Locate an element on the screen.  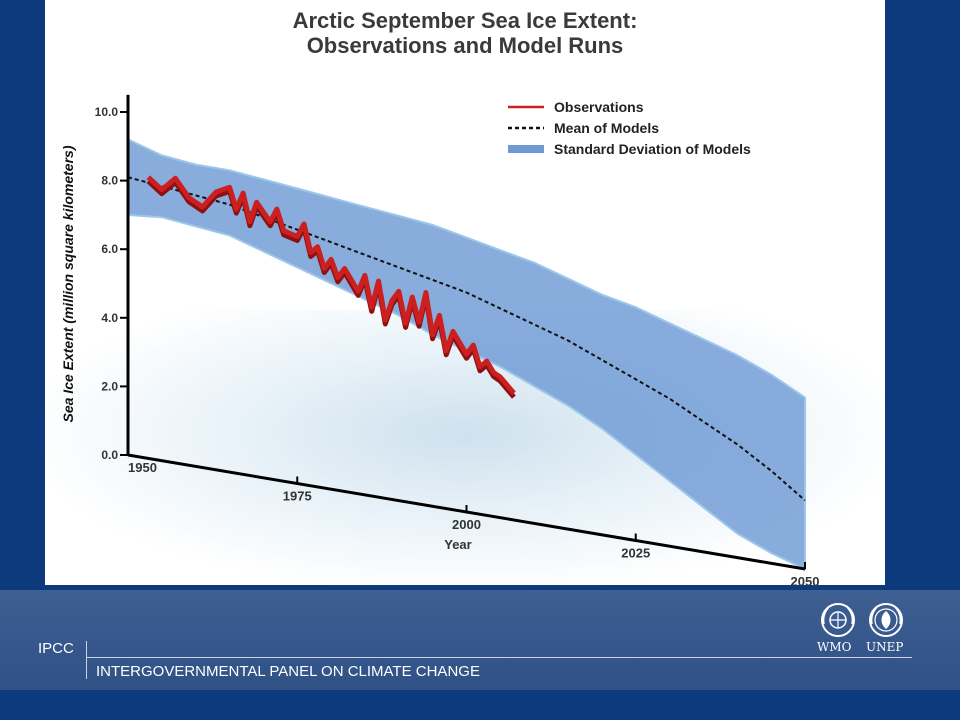
footer-bar is located at coordinates (480, 640).